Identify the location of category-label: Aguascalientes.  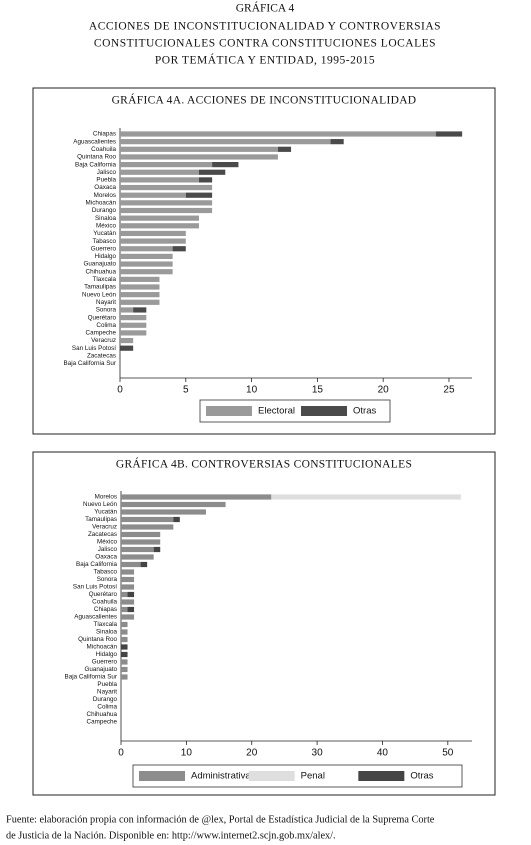
(94, 141).